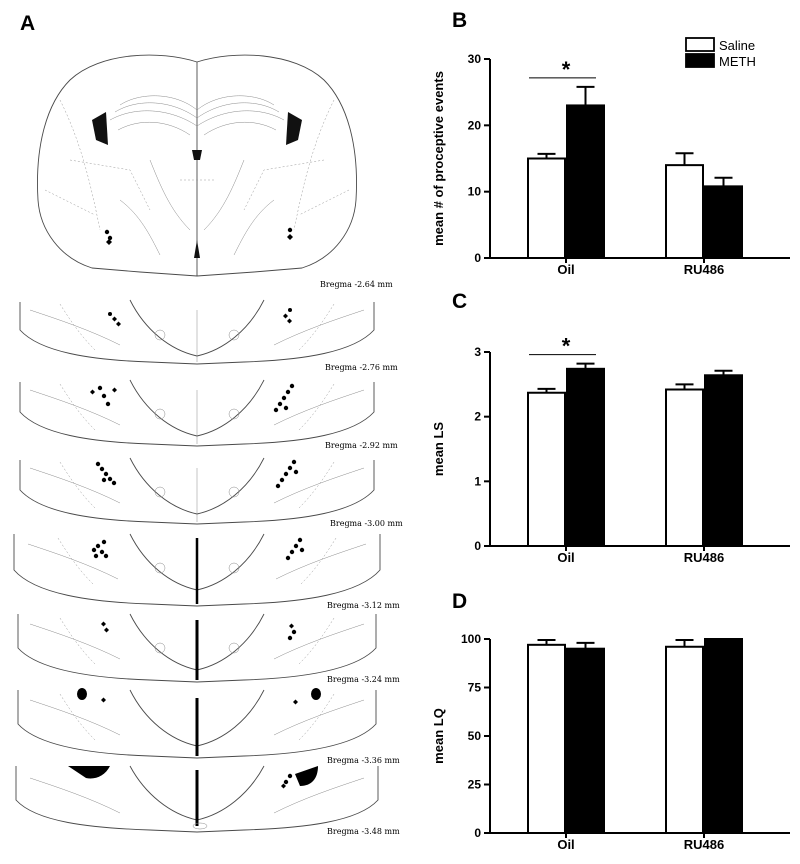  I want to click on panel-c-letter: C, so click(459, 301).